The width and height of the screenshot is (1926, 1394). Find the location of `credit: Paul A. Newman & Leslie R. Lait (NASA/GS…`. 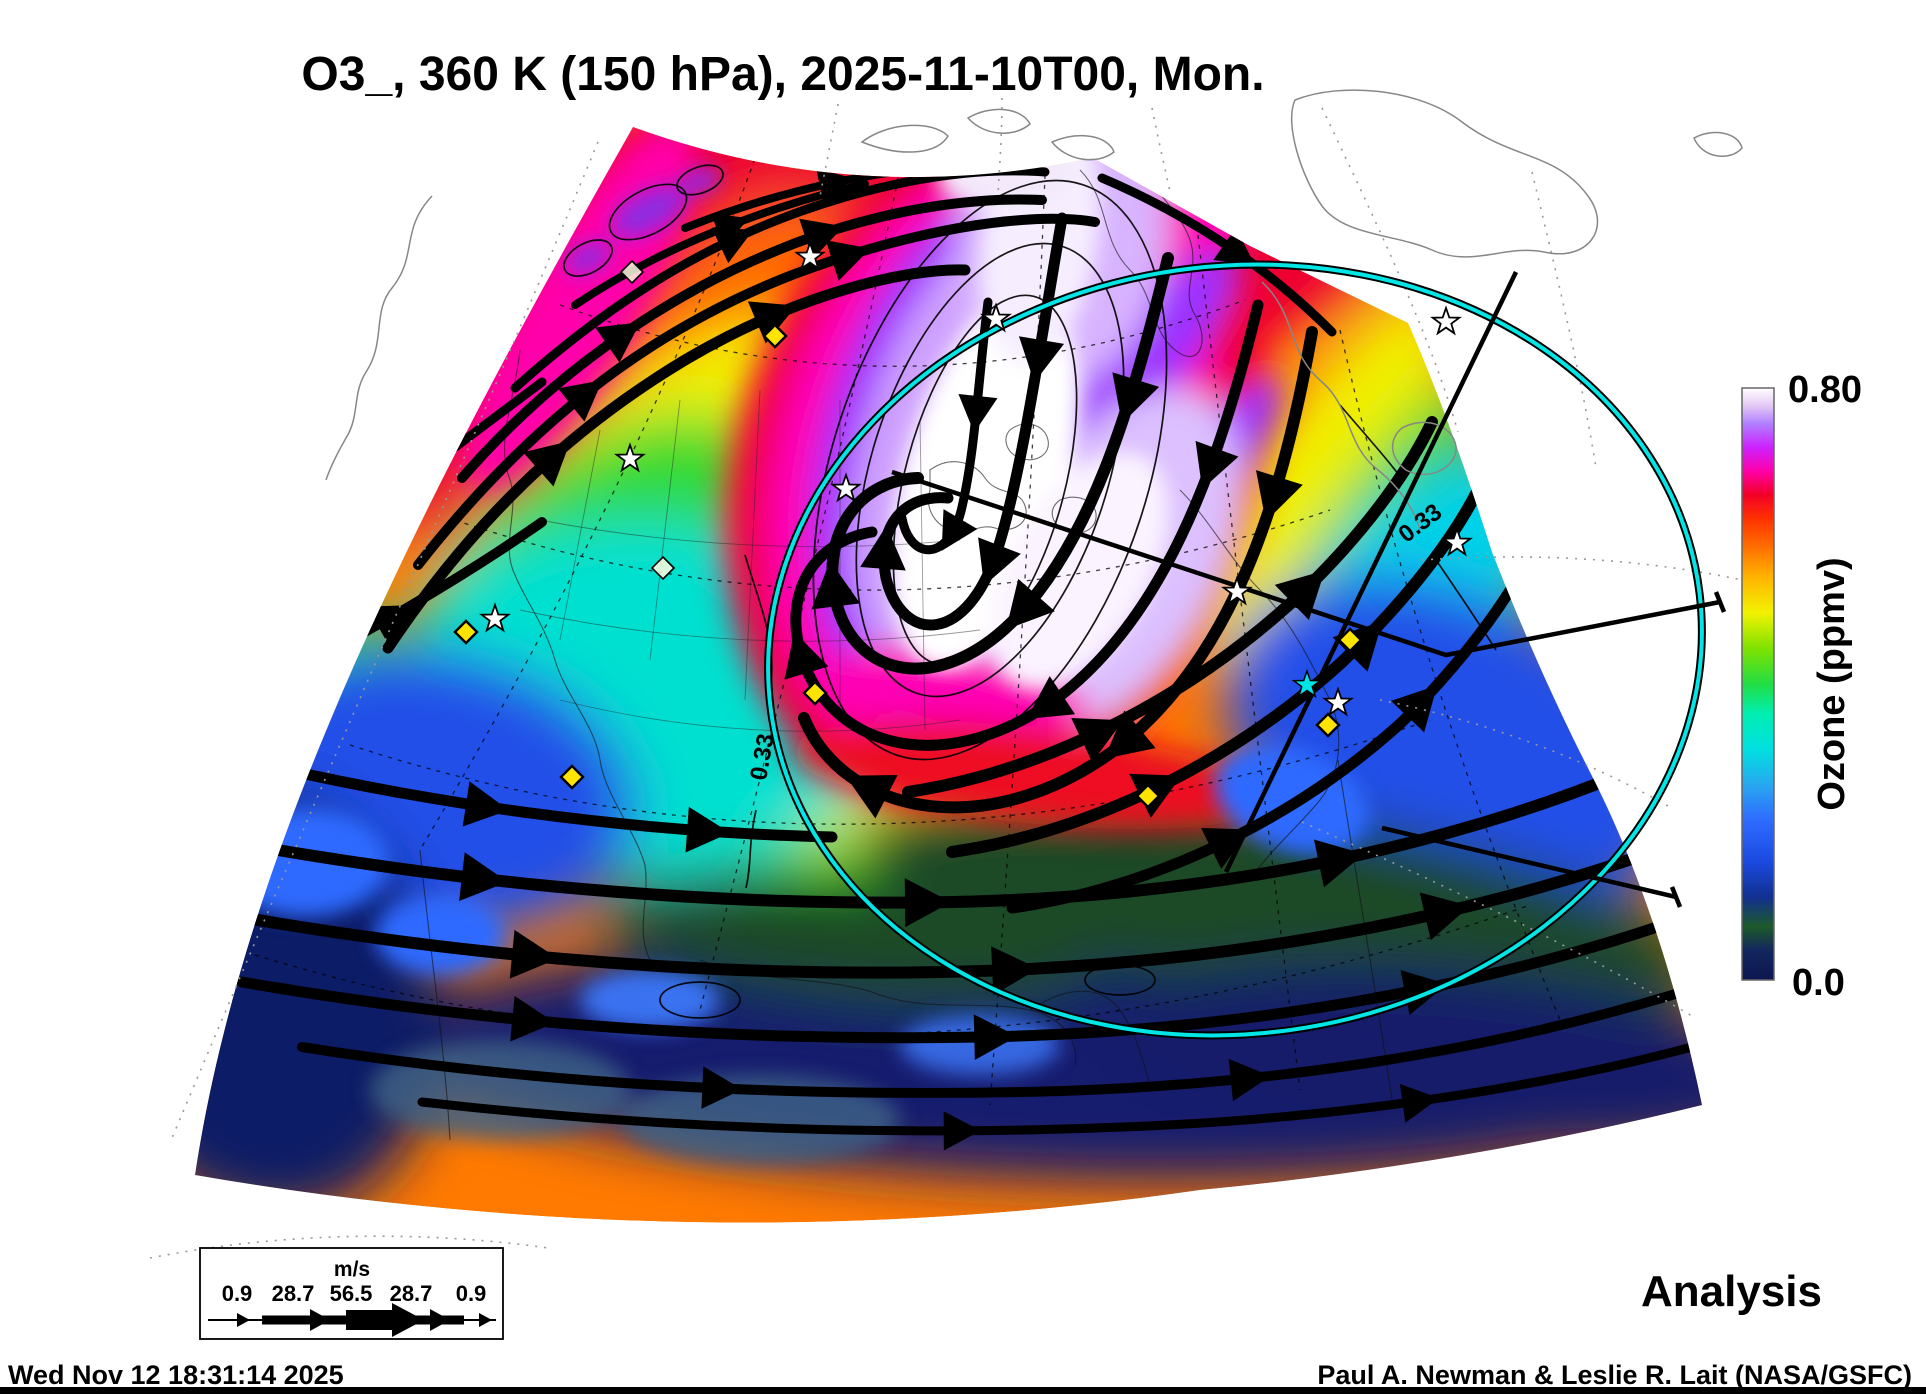

credit: Paul A. Newman & Leslie R. Lait (NASA/GS… is located at coordinates (1614, 1375).